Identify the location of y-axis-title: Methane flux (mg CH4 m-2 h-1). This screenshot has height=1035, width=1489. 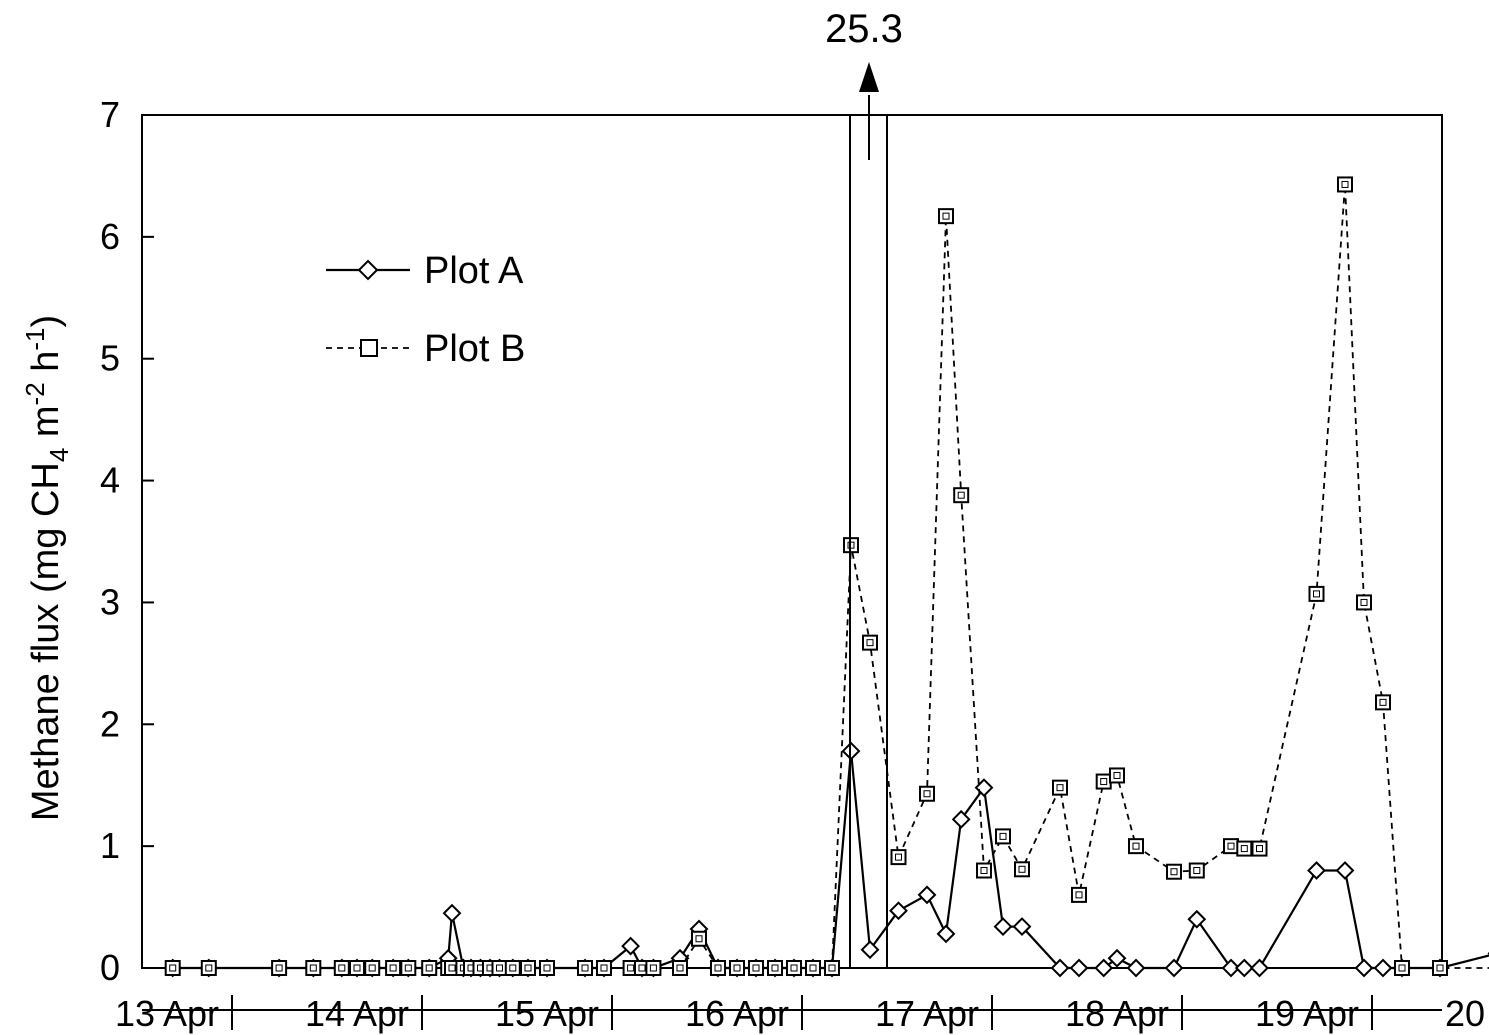
(47, 568).